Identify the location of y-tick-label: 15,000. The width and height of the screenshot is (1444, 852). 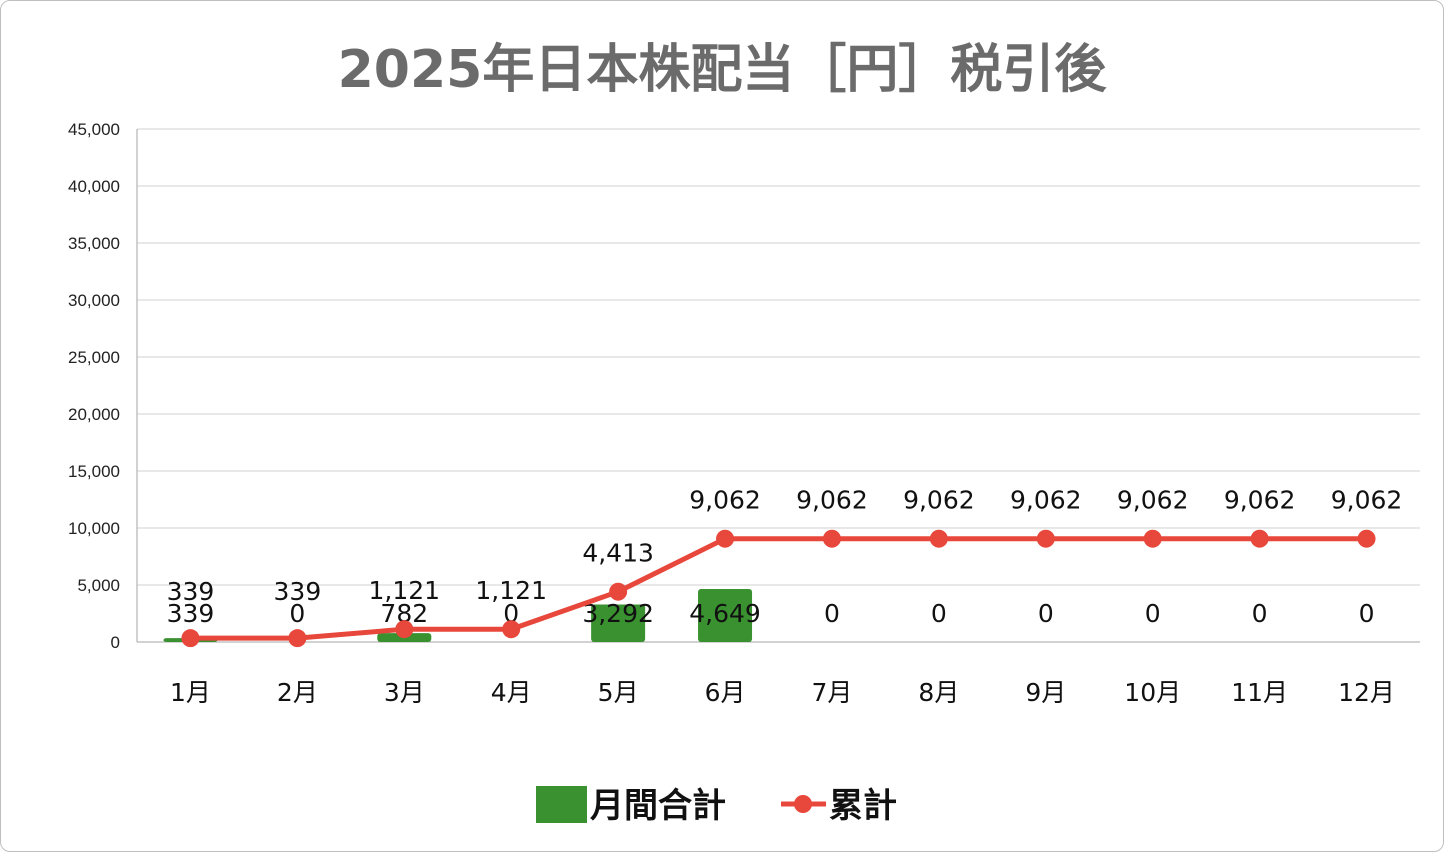
(94, 471).